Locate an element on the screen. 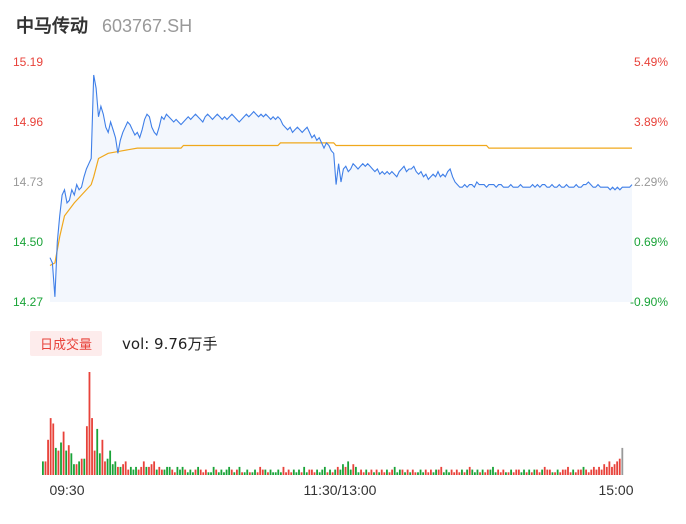 Image resolution: width=686 pixels, height=524 pixels. stock-name: 中马传动 is located at coordinates (52, 26).